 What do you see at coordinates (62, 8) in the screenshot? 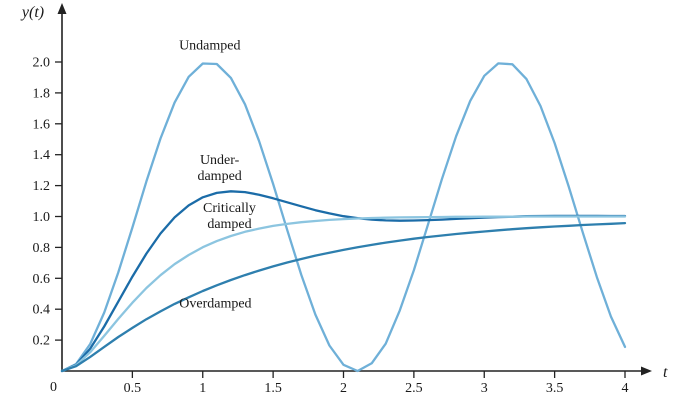
I see `y-axis-arrow-icon` at bounding box center [62, 8].